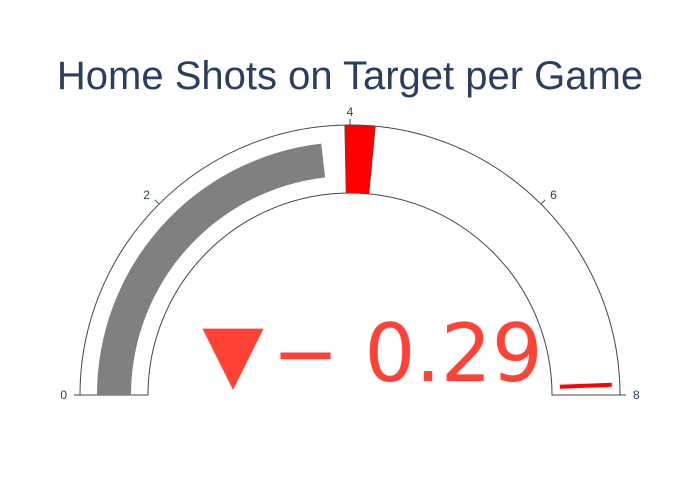  What do you see at coordinates (553, 195) in the screenshot?
I see `gauge-tick-label: 6` at bounding box center [553, 195].